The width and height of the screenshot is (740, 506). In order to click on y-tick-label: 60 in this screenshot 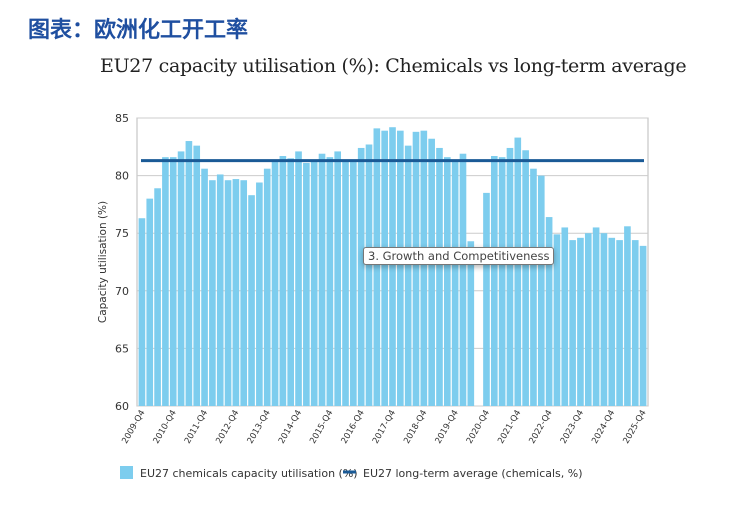, I will do `click(122, 406)`.